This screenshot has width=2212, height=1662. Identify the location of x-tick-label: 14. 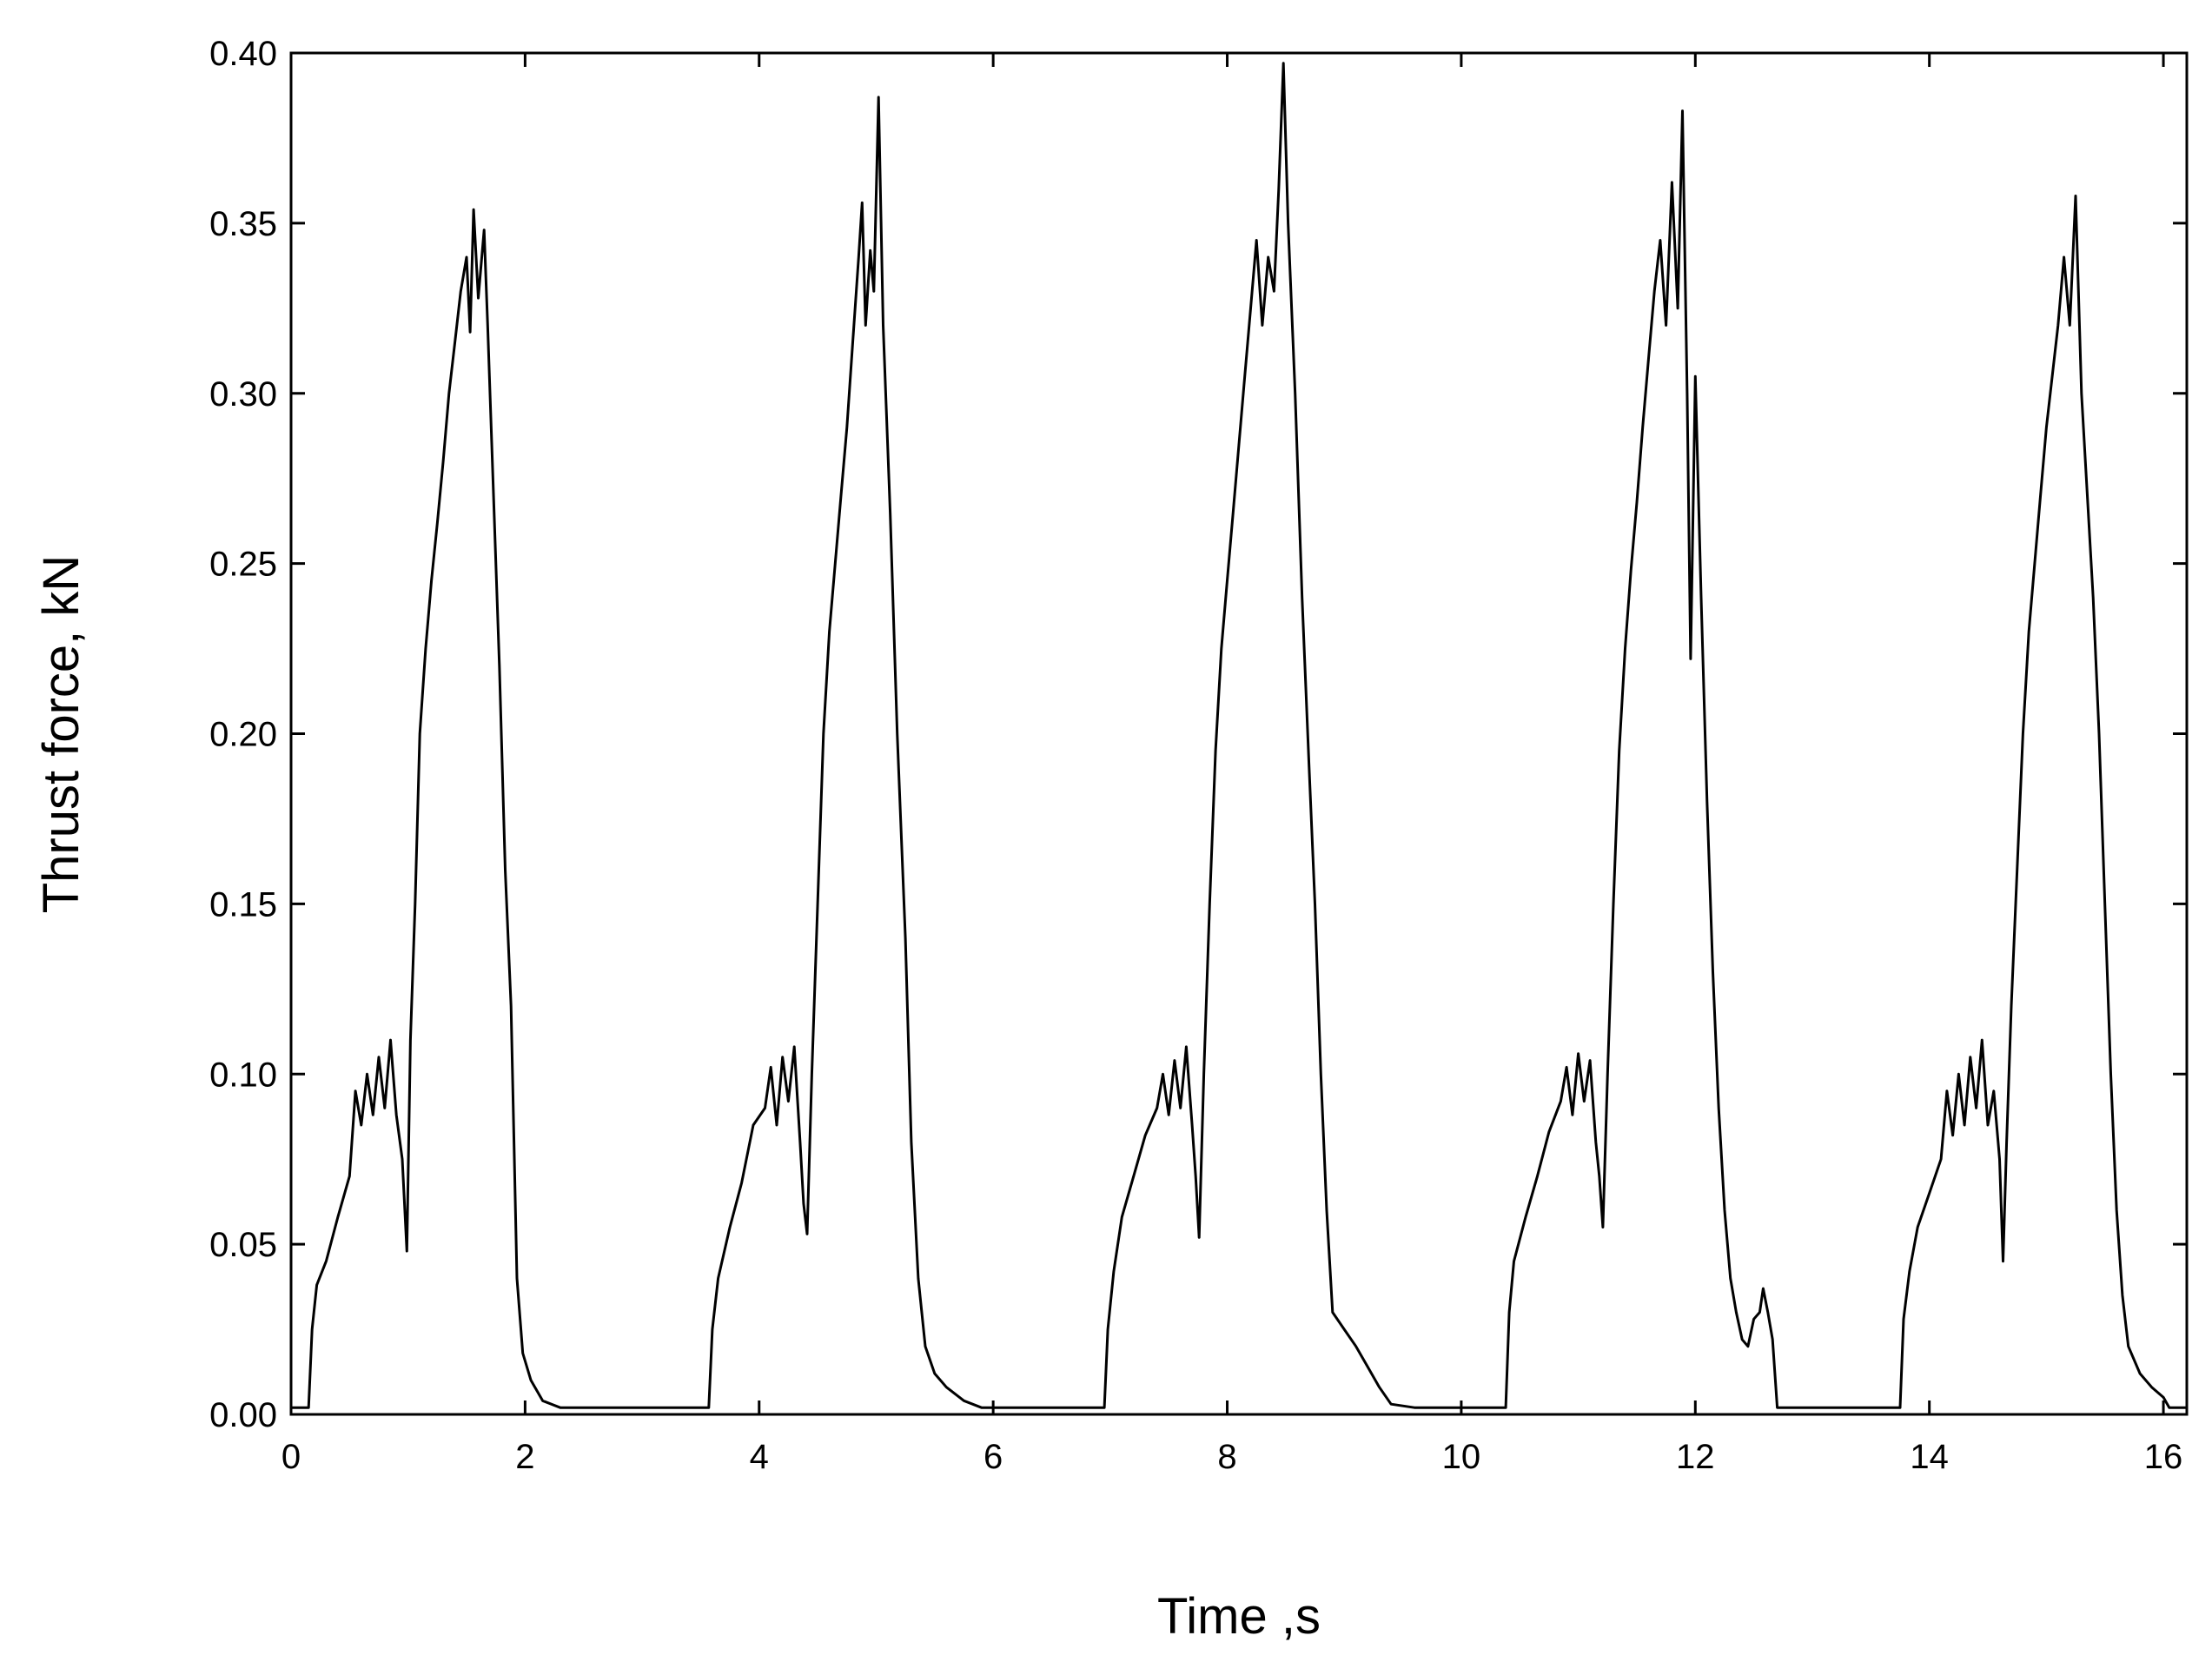
(1929, 1457).